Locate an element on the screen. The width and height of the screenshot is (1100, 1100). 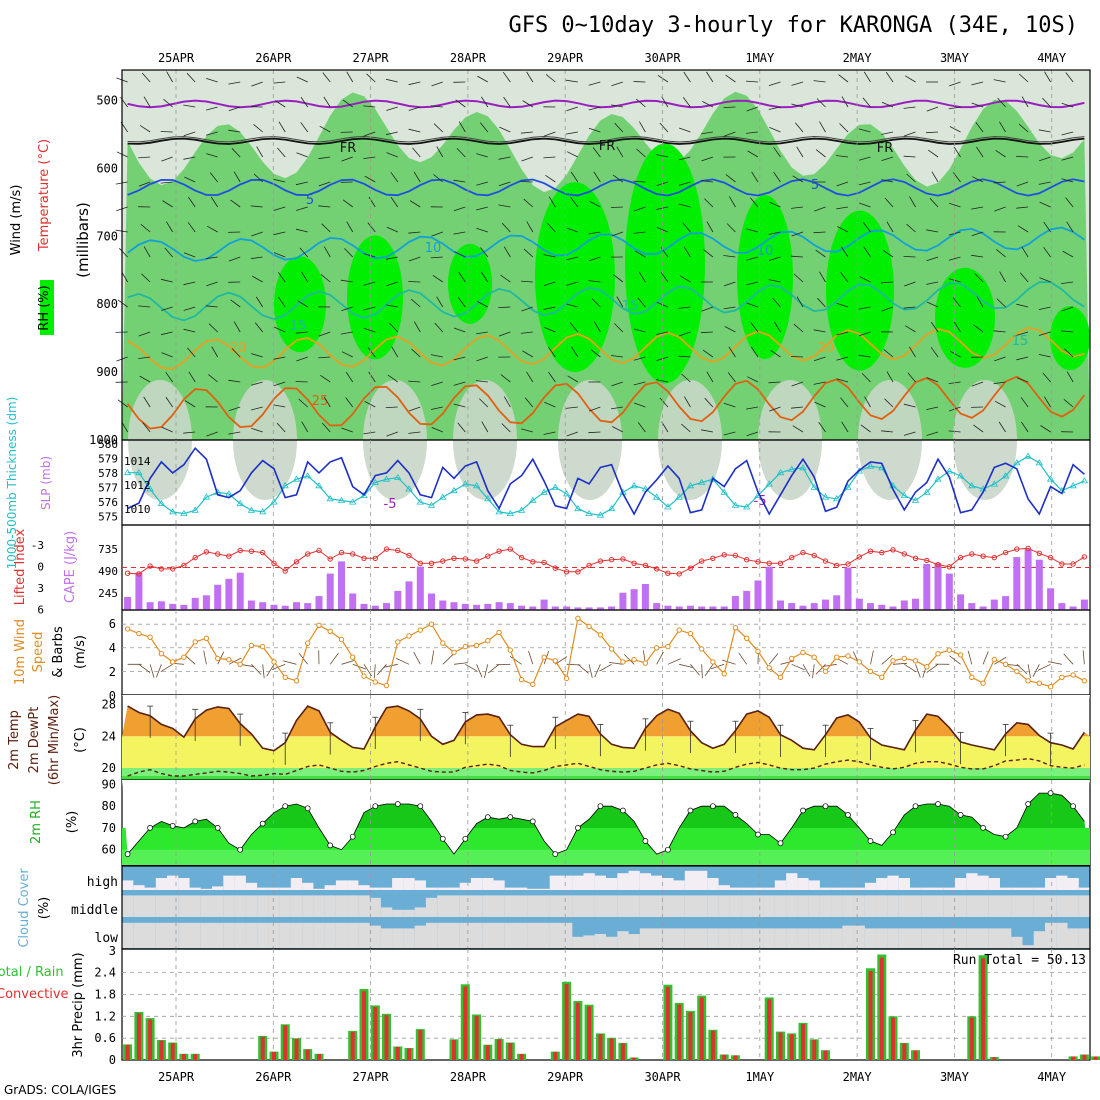
thickness-point is located at coordinates (1050, 478).